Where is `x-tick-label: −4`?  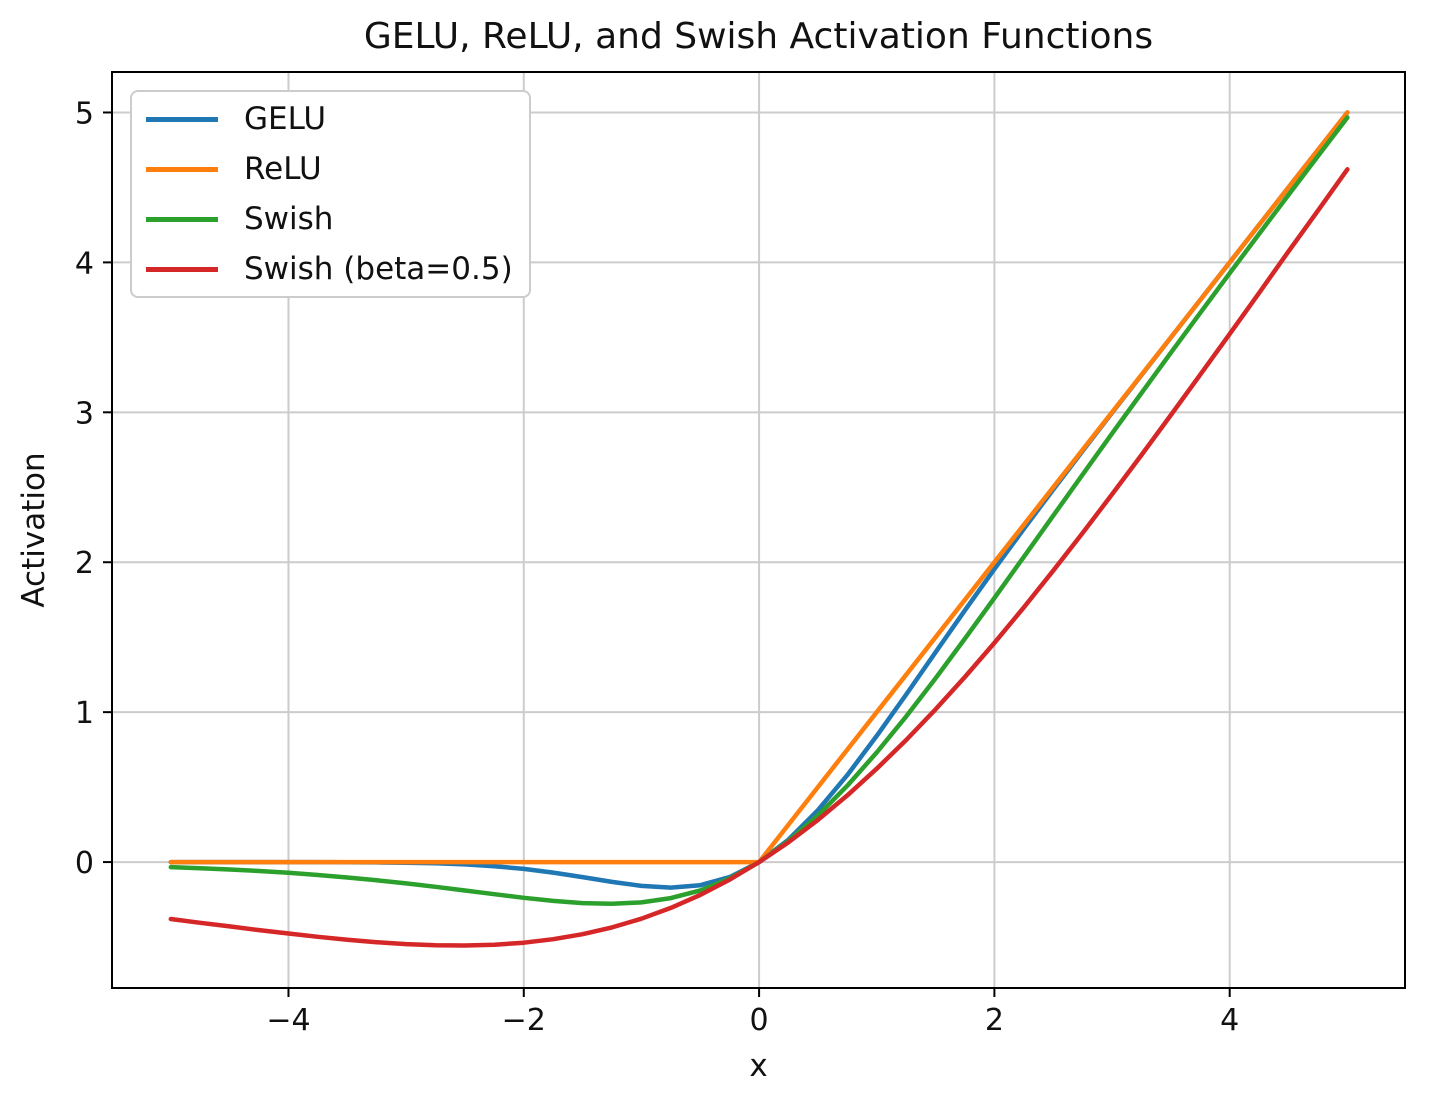 x-tick-label: −4 is located at coordinates (288, 1020).